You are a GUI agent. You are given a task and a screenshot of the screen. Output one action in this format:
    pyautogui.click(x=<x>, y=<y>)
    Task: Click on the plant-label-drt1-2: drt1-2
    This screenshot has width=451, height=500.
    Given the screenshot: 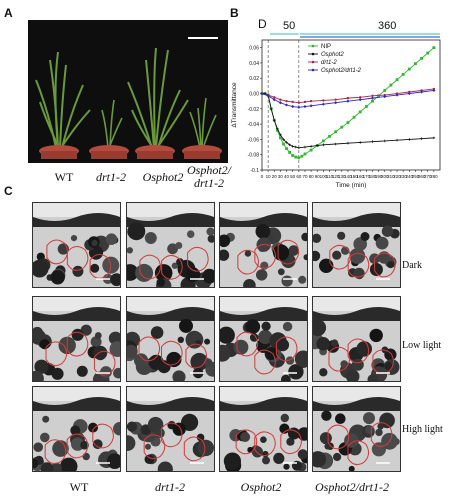 What is the action you would take?
    pyautogui.click(x=111, y=177)
    